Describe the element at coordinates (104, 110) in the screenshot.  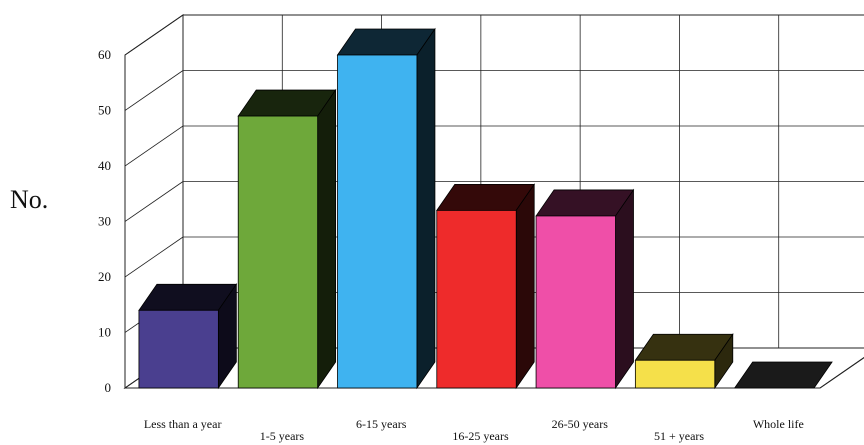
I see `y-tick-label: 50` at that location.